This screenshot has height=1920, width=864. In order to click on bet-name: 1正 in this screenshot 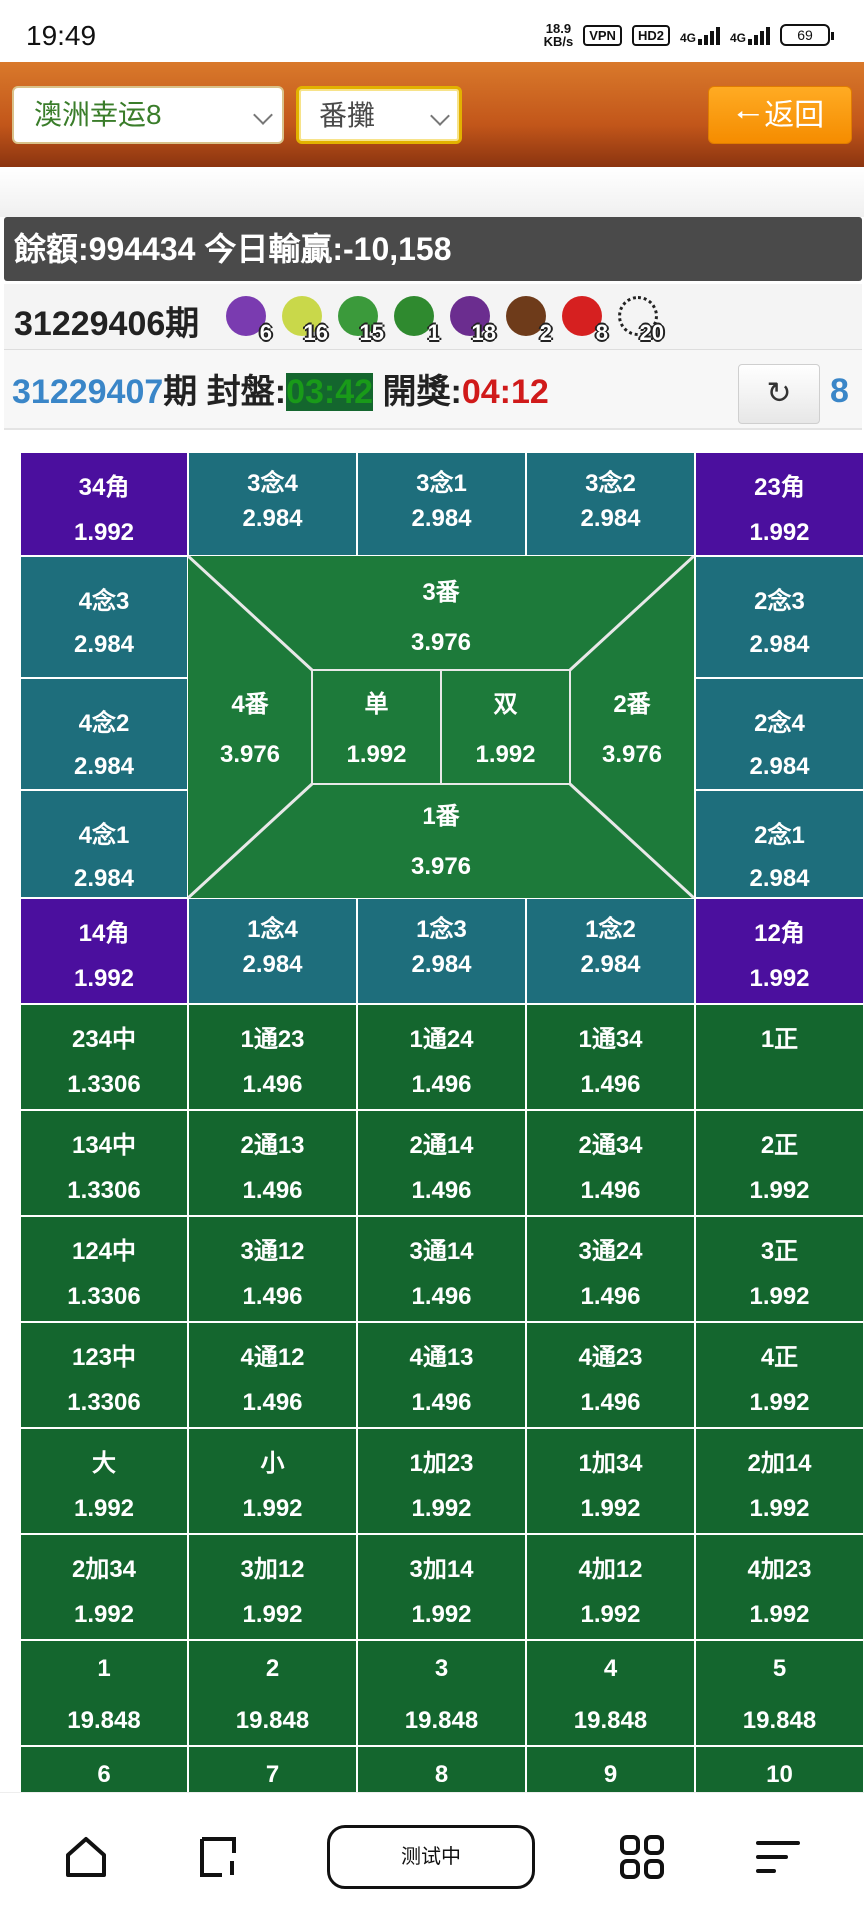, I will do `click(779, 1039)`.